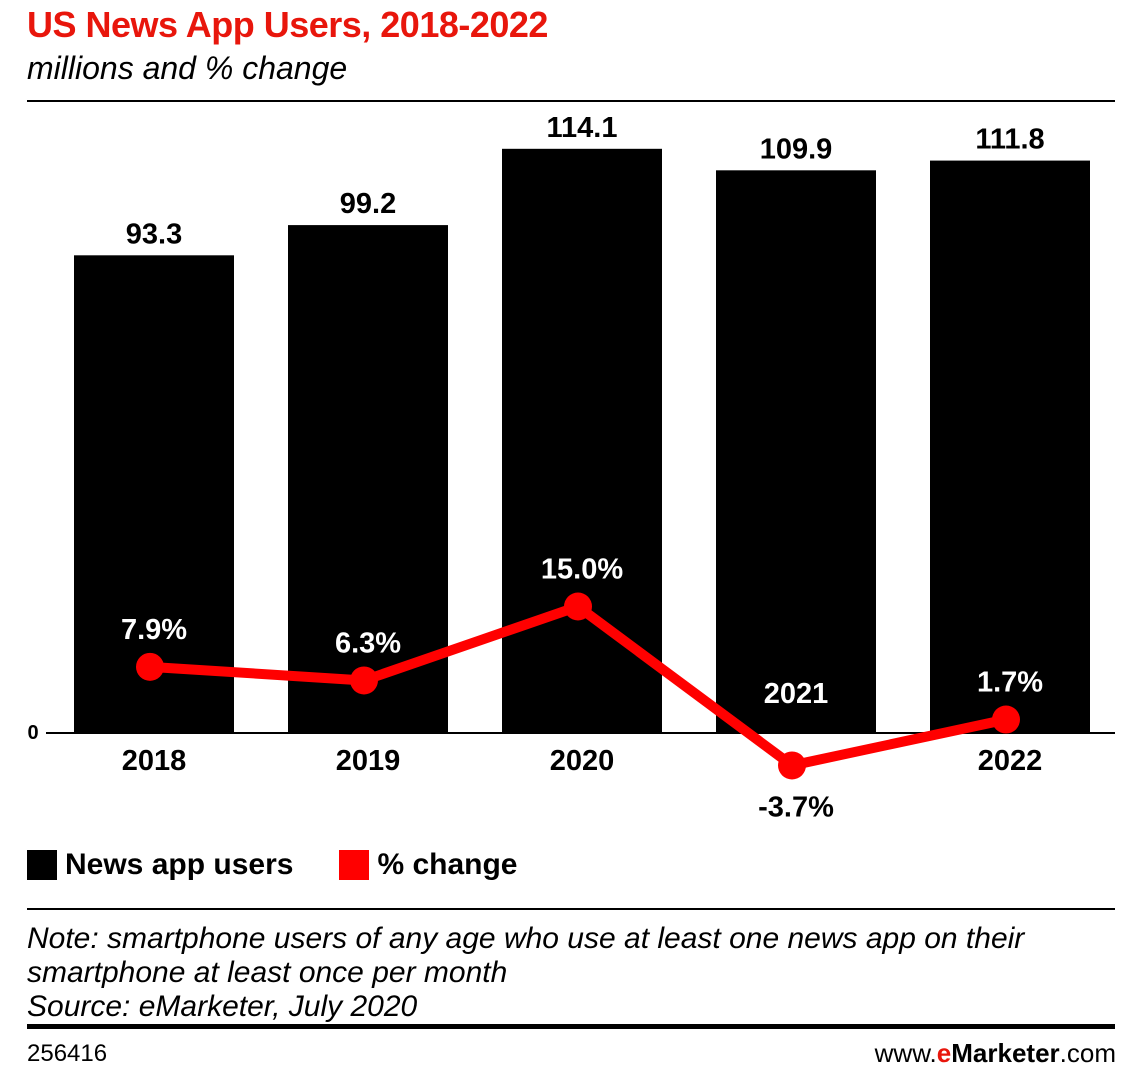 The image size is (1134, 1084). I want to click on brand-name: Marketer, so click(1005, 1053).